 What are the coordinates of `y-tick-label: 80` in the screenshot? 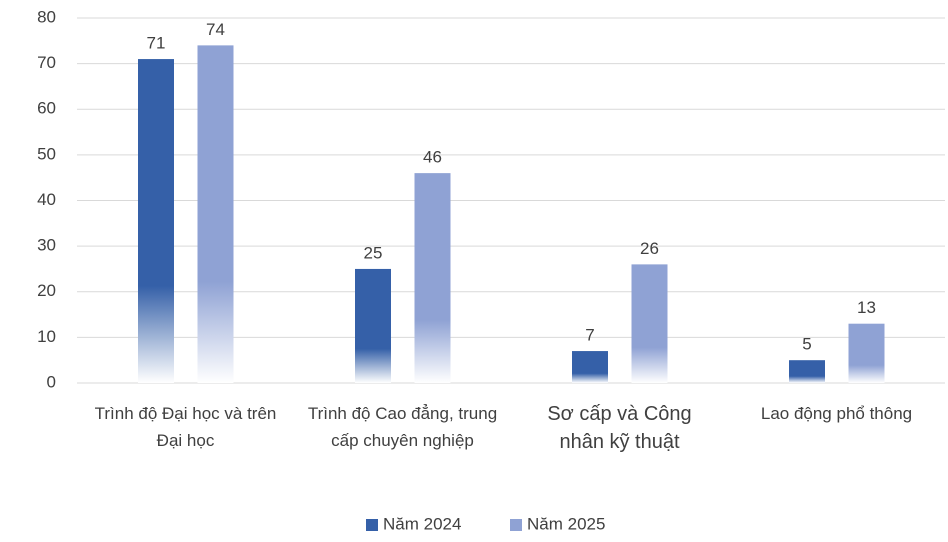 It's located at (46, 16).